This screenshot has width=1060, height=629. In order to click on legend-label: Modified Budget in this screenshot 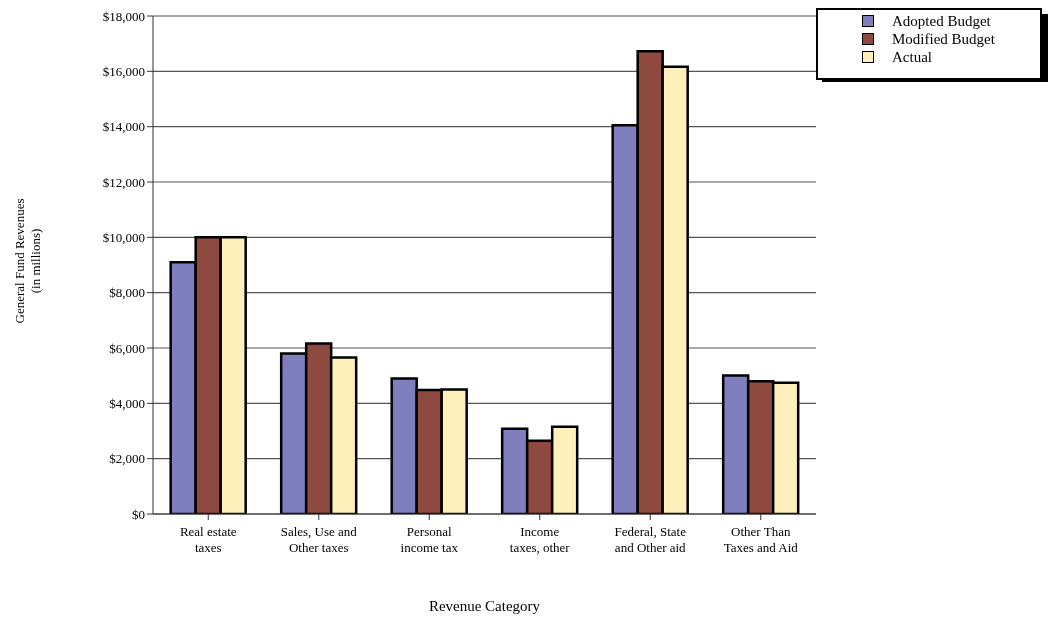, I will do `click(943, 39)`.